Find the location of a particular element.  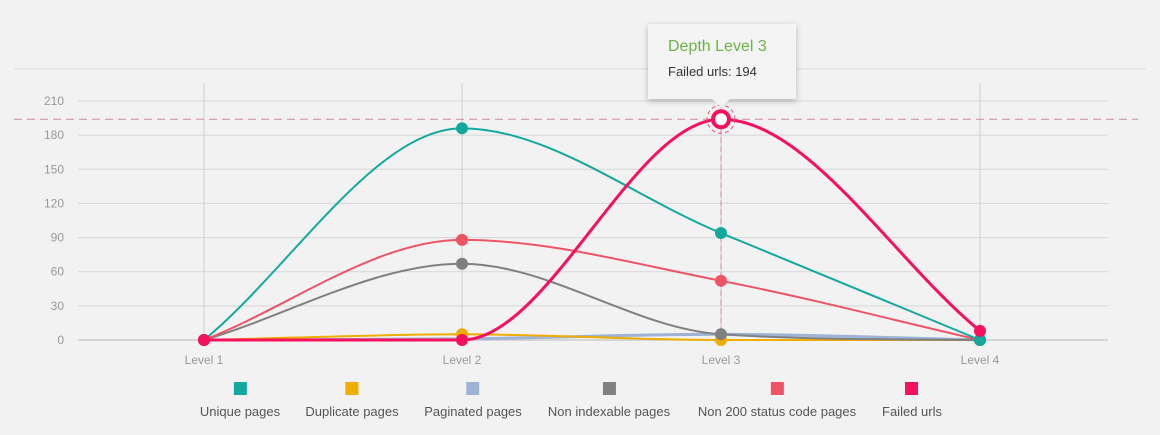

tooltip-title: Depth Level 3 is located at coordinates (717, 46).